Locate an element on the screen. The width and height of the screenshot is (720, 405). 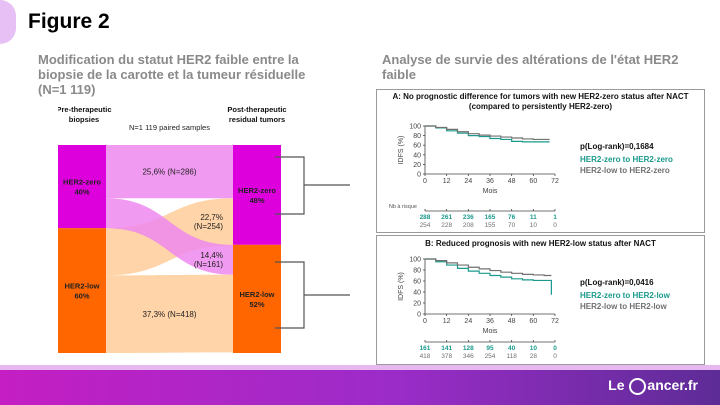
risk-table-value: 165 is located at coordinates (490, 217).